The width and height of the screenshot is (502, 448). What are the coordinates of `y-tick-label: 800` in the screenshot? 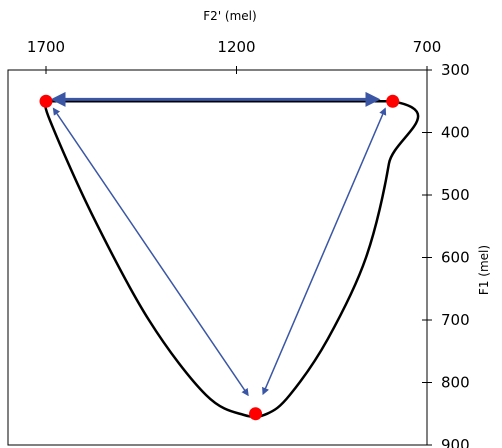 It's located at (455, 383).